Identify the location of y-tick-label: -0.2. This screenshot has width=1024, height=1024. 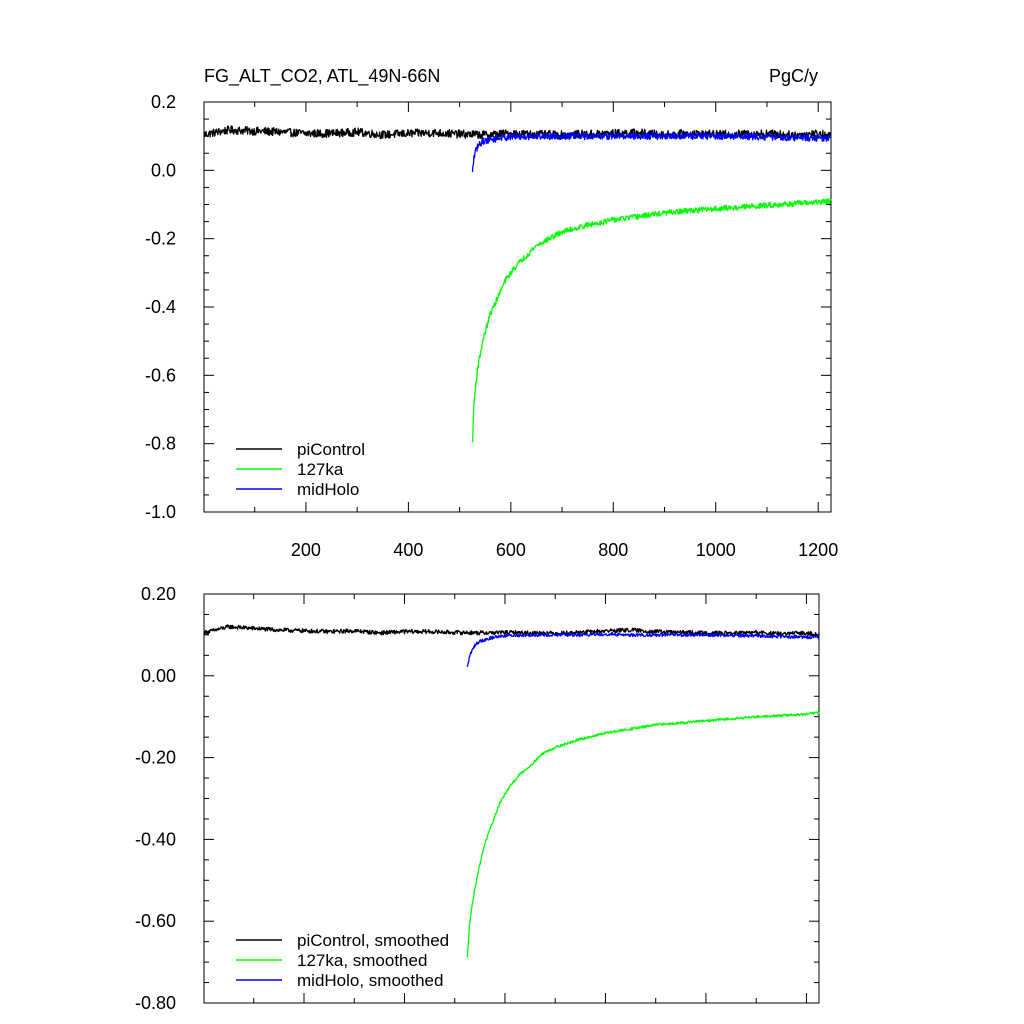
(160, 239).